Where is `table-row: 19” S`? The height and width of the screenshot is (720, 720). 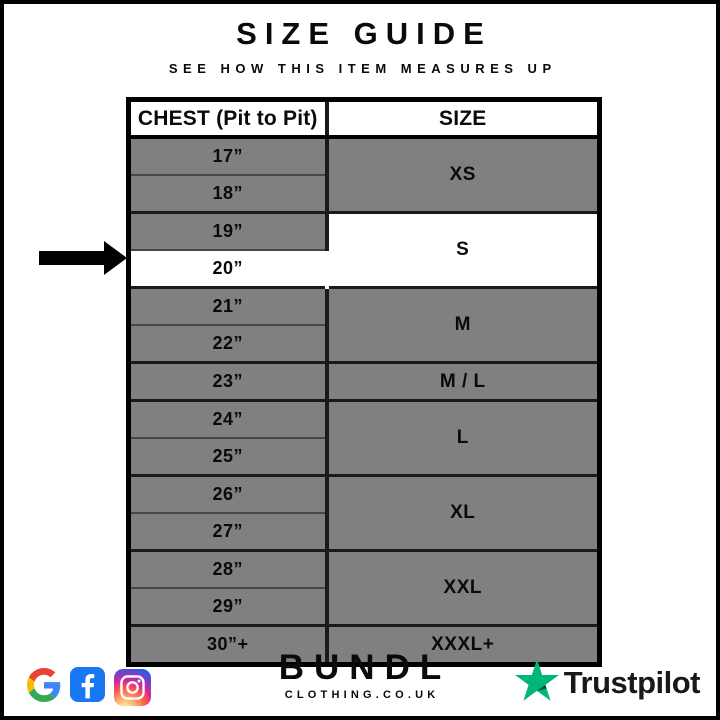
table-row: 19” S is located at coordinates (364, 249).